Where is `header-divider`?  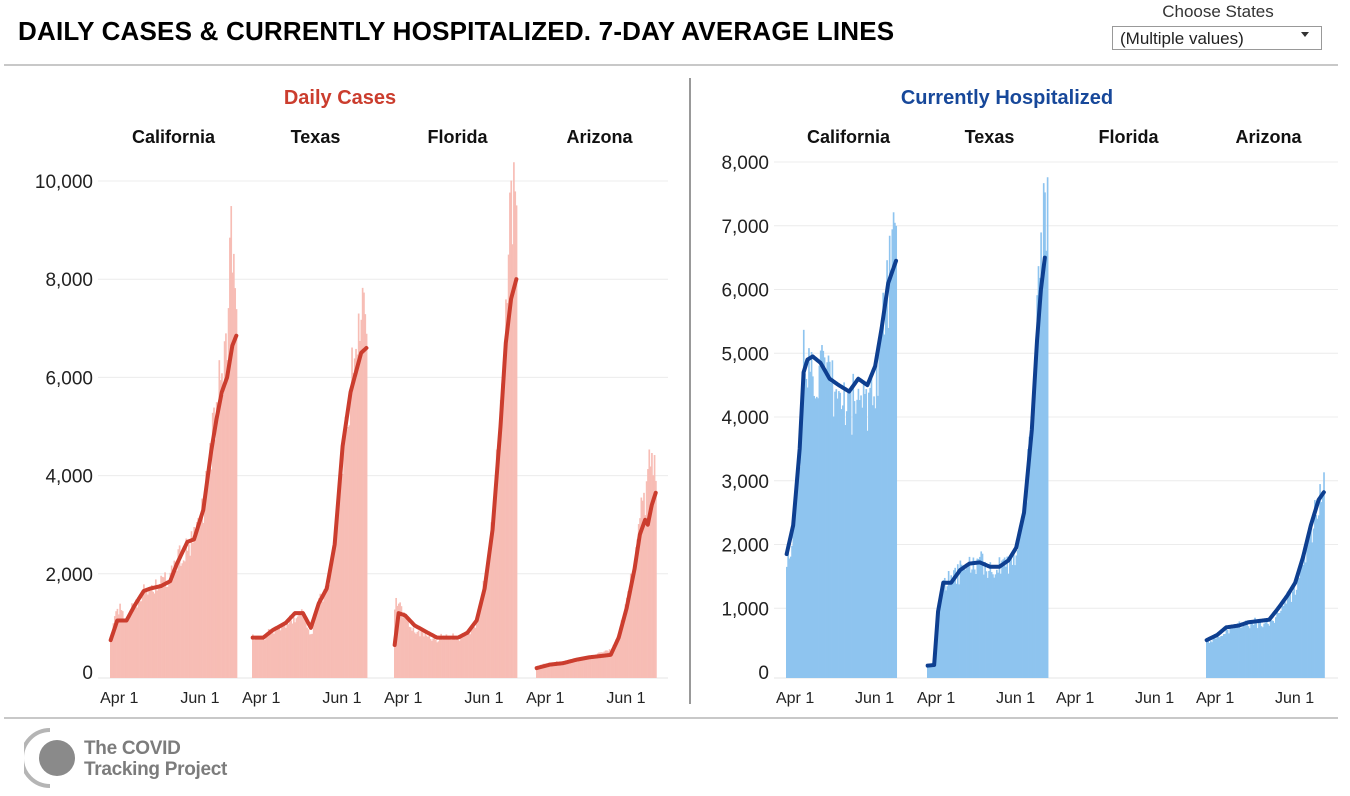
header-divider is located at coordinates (671, 65).